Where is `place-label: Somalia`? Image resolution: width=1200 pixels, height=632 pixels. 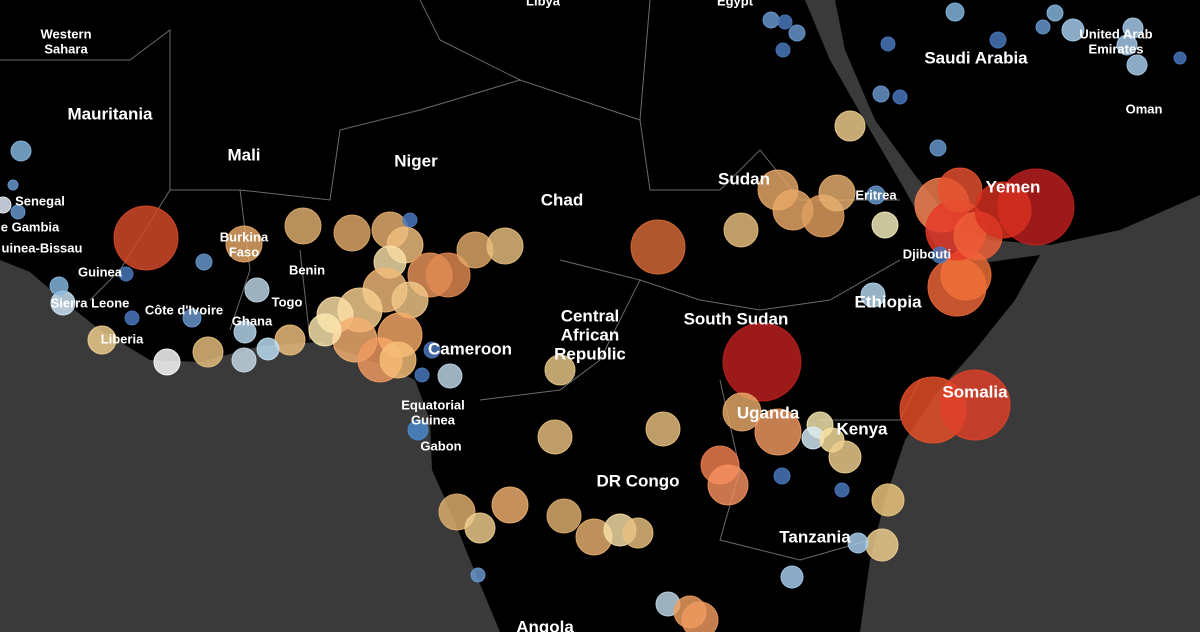
place-label: Somalia is located at coordinates (975, 391).